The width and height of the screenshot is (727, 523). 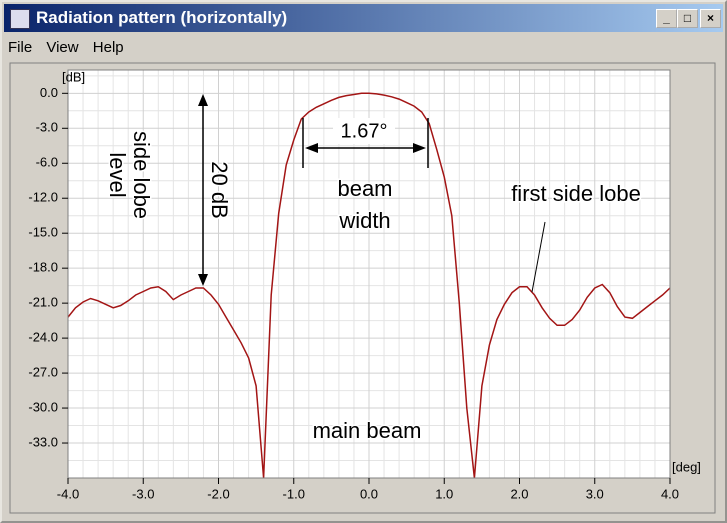 What do you see at coordinates (538, 257) in the screenshot?
I see `pointer-line` at bounding box center [538, 257].